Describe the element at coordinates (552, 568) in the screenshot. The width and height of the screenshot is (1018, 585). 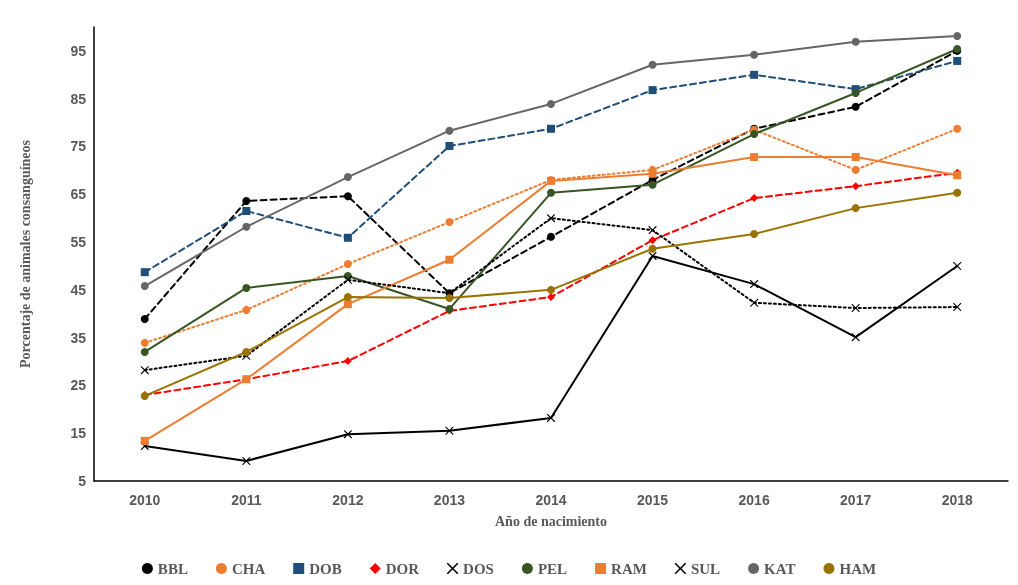
I see `legend-label: PEL` at that location.